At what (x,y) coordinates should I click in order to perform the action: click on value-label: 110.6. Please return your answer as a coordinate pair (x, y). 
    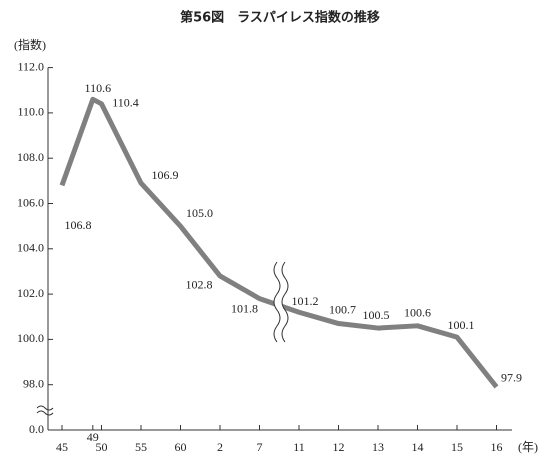
    Looking at the image, I should click on (98, 88).